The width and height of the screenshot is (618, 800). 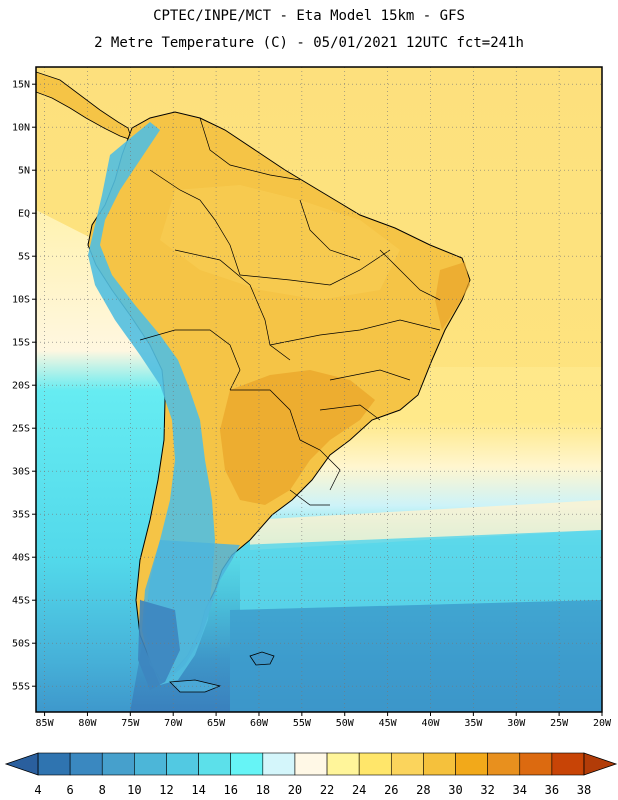 What do you see at coordinates (198, 790) in the screenshot?
I see `colorbar-label: 14` at bounding box center [198, 790].